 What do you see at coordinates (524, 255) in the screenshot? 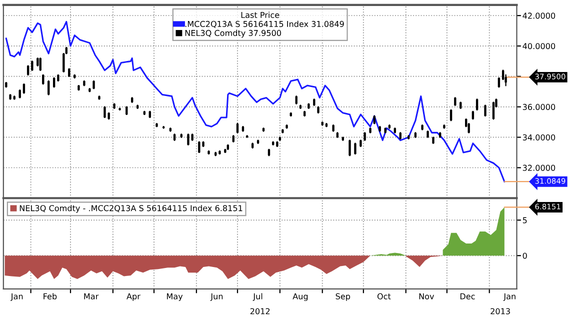
I see `y-tick-label: 0` at bounding box center [524, 255].